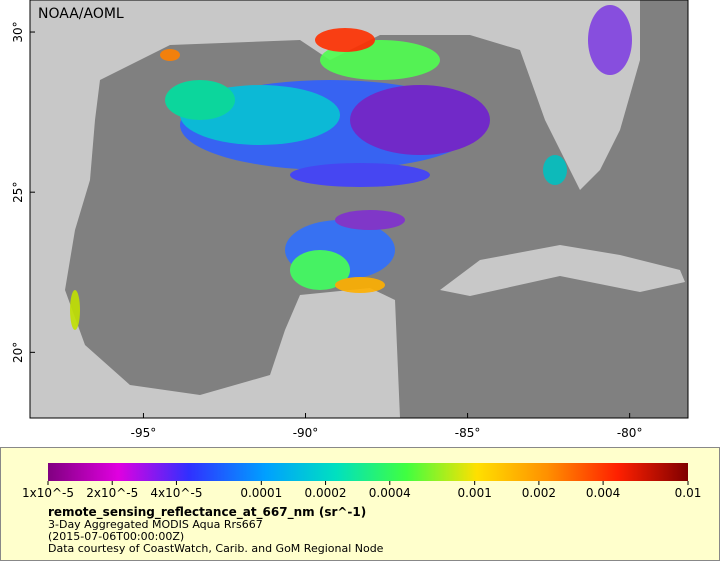 Image resolution: width=720 pixels, height=565 pixels. What do you see at coordinates (603, 493) in the screenshot?
I see `colorbar-tick-label: 0.004` at bounding box center [603, 493].